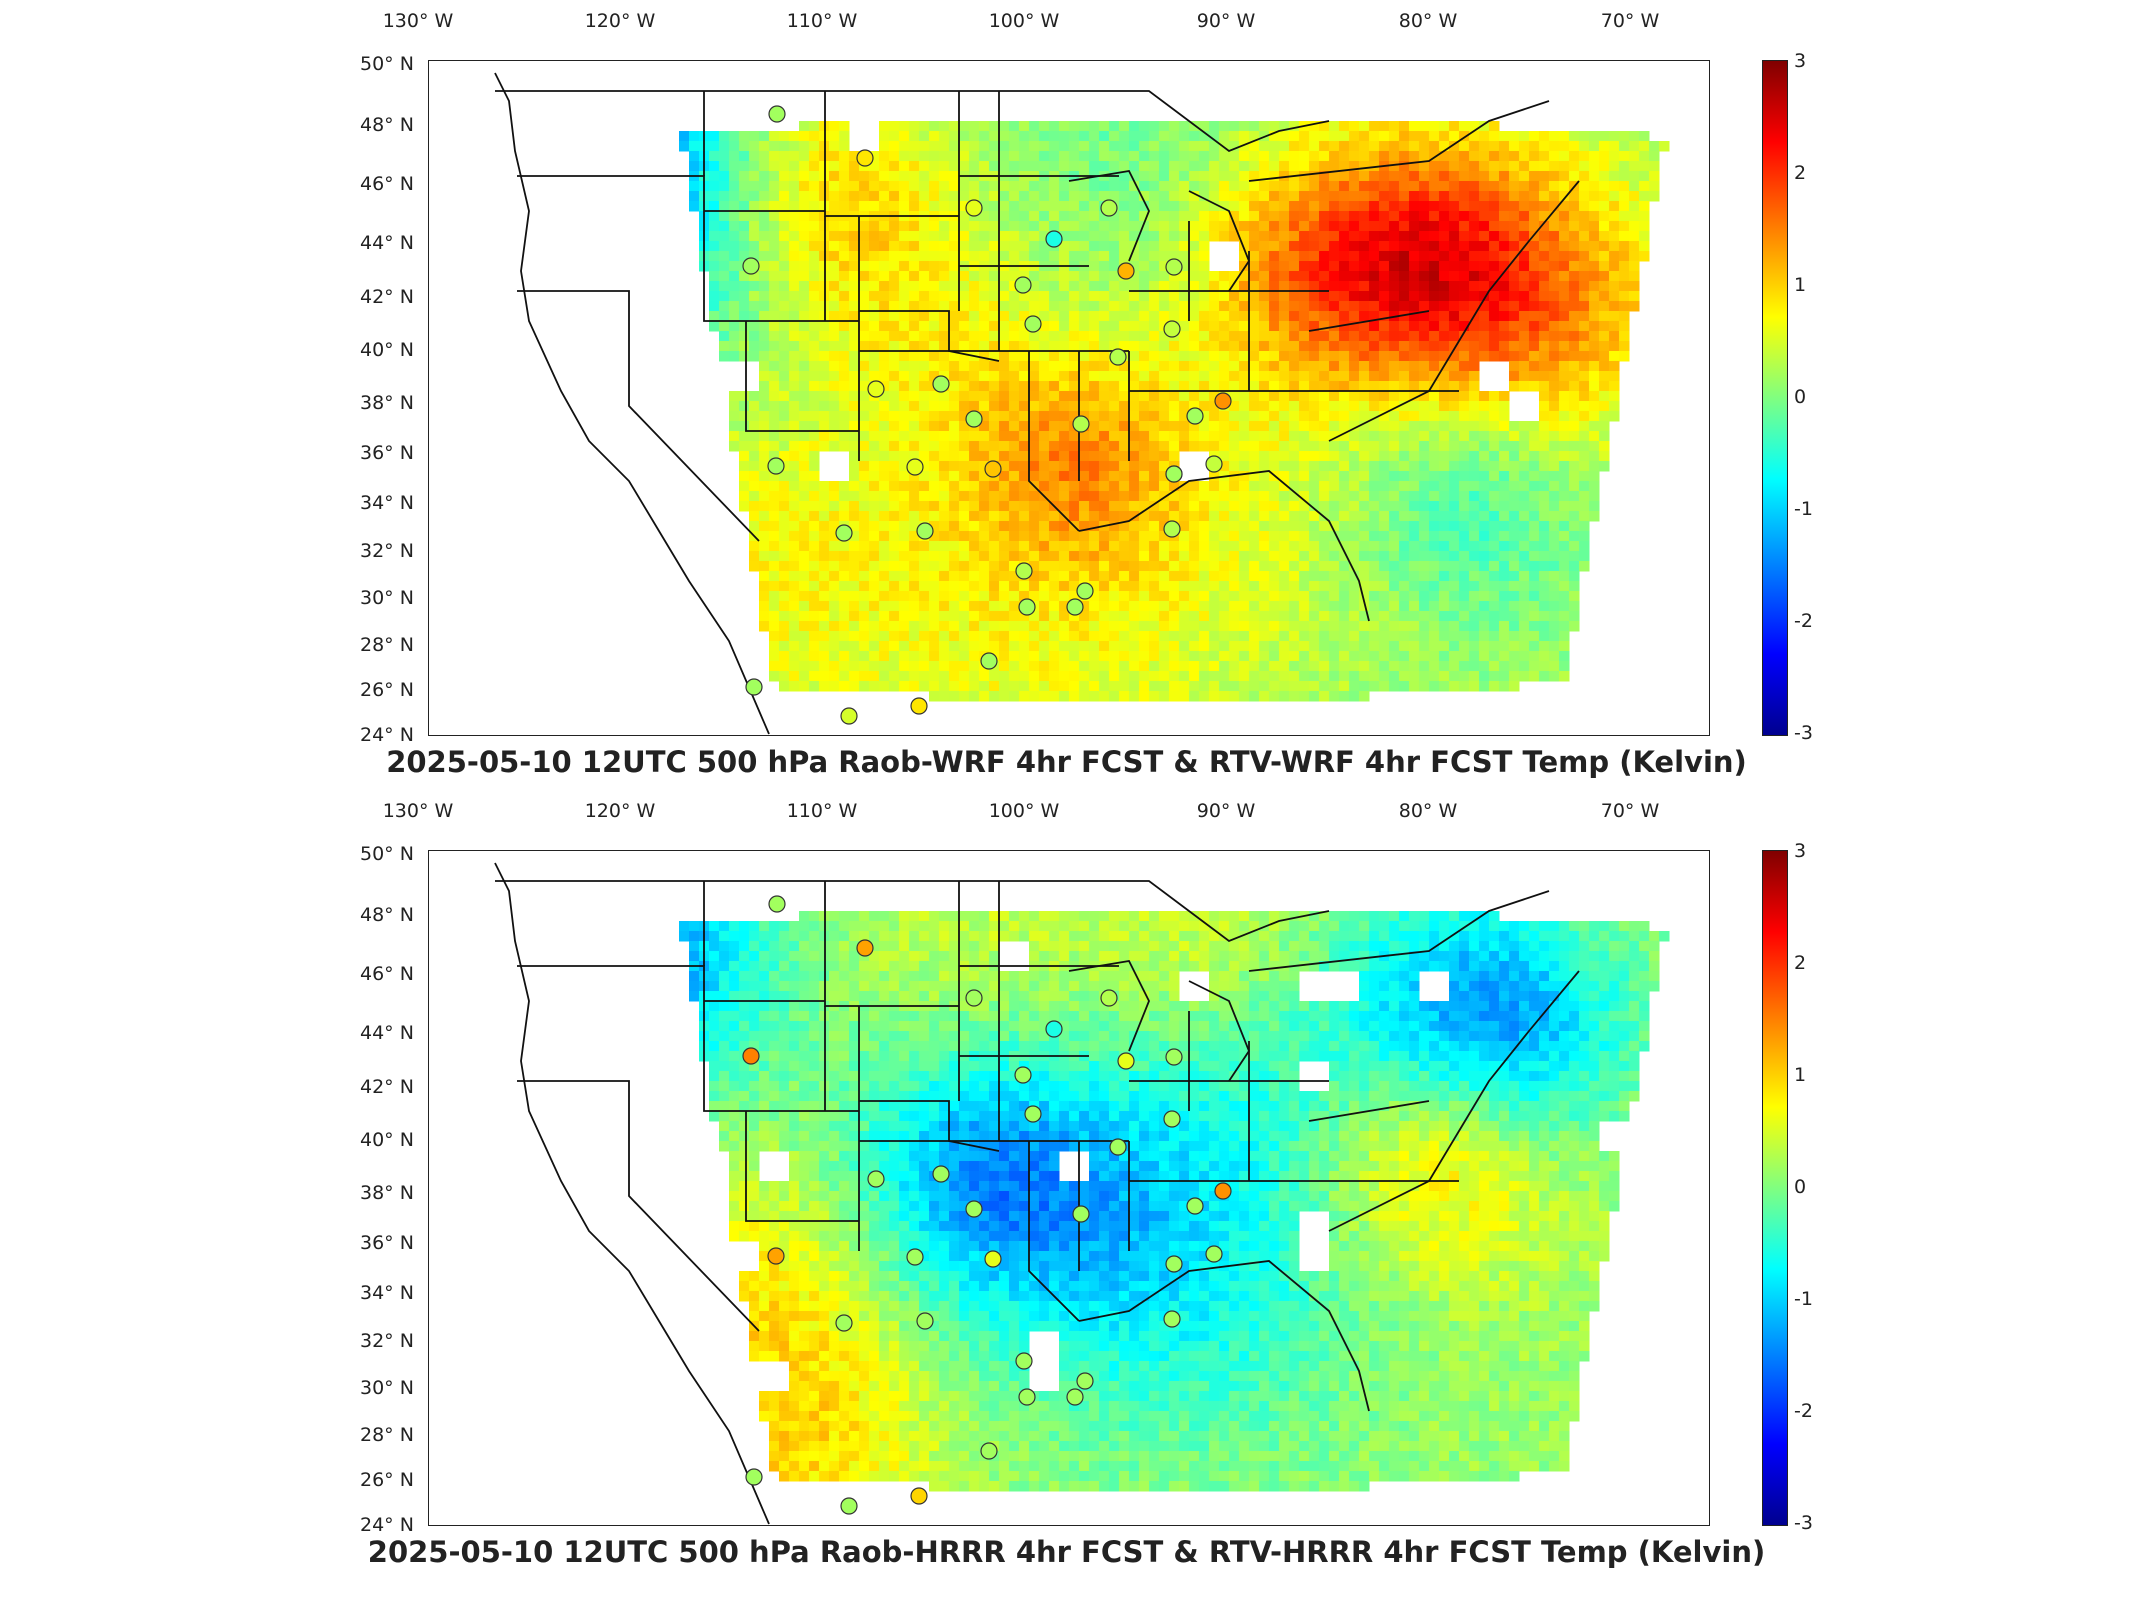 The width and height of the screenshot is (2133, 1600). I want to click on lon-label: 90° W, so click(1226, 21).